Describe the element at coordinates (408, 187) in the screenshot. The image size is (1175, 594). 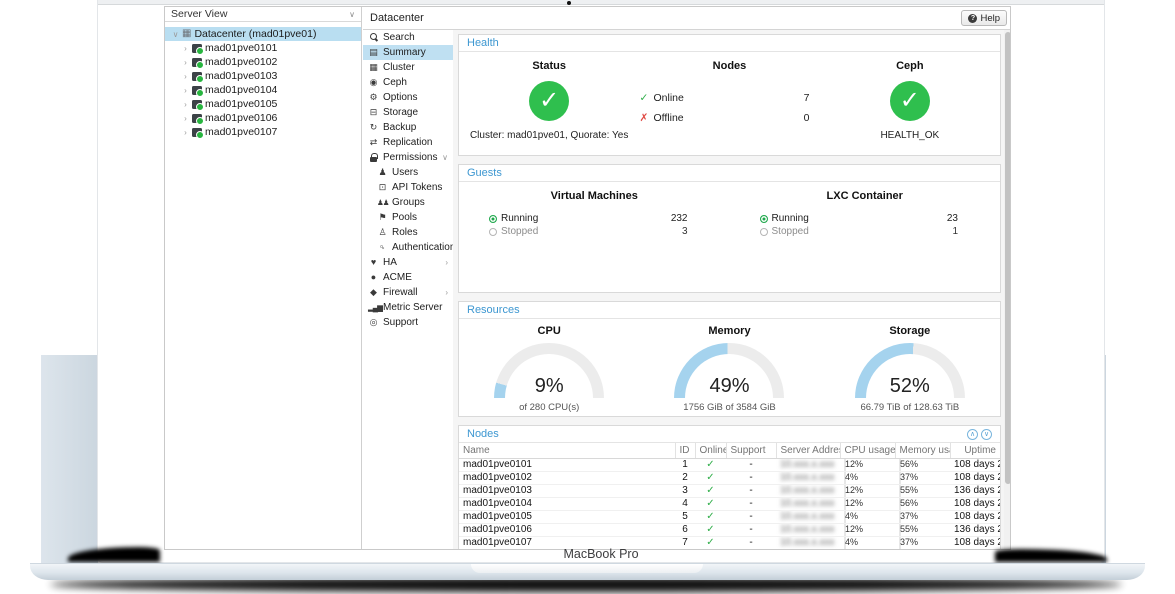
I see `menu-item-api-tokens: ⊡ API Tokens` at that location.